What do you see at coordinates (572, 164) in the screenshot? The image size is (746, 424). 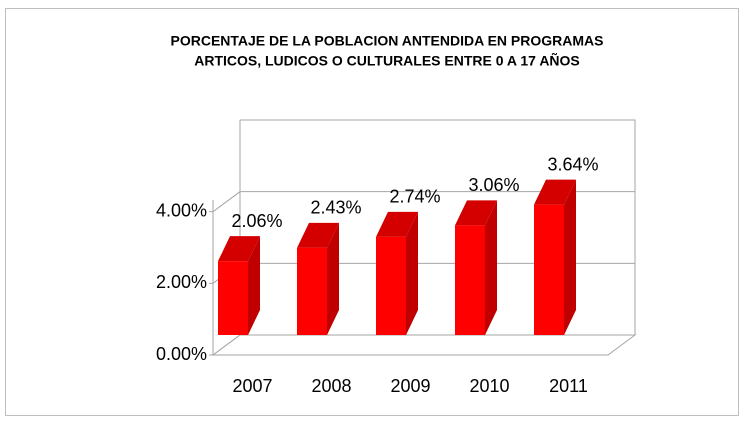 I see `data-label: 3.64%` at bounding box center [572, 164].